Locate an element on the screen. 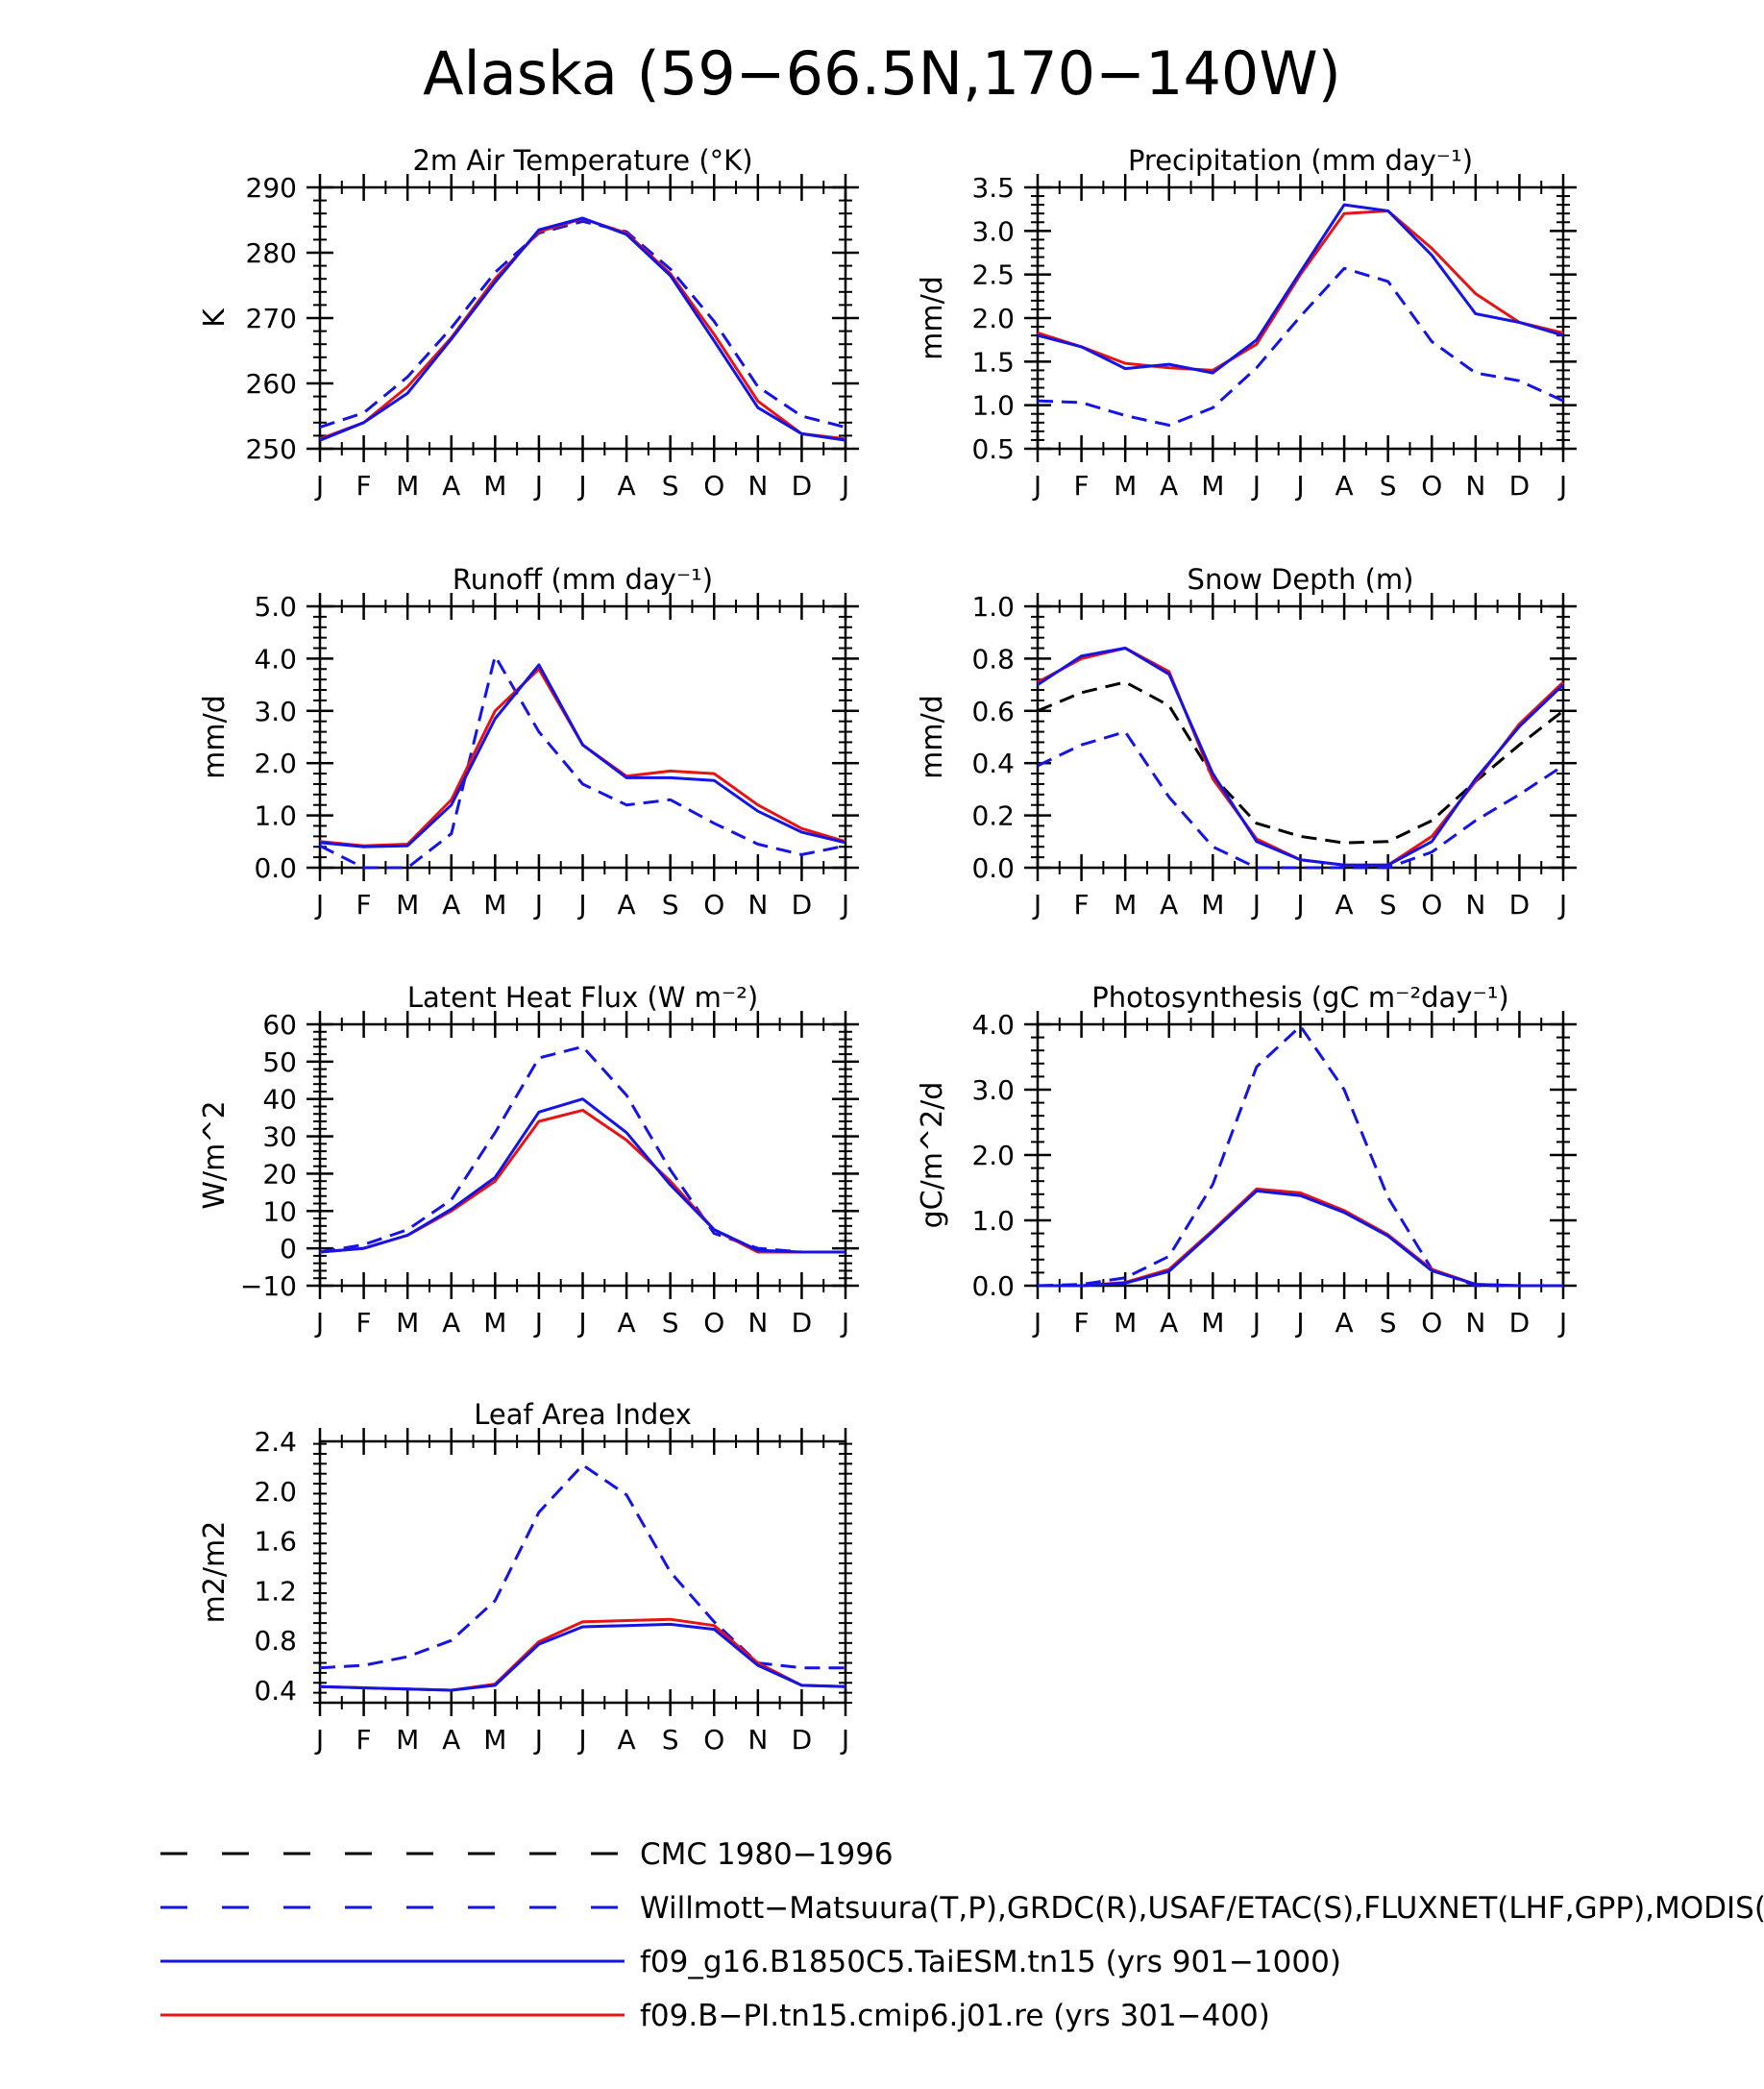  y-axis-label: W/m^2 is located at coordinates (215, 1154).